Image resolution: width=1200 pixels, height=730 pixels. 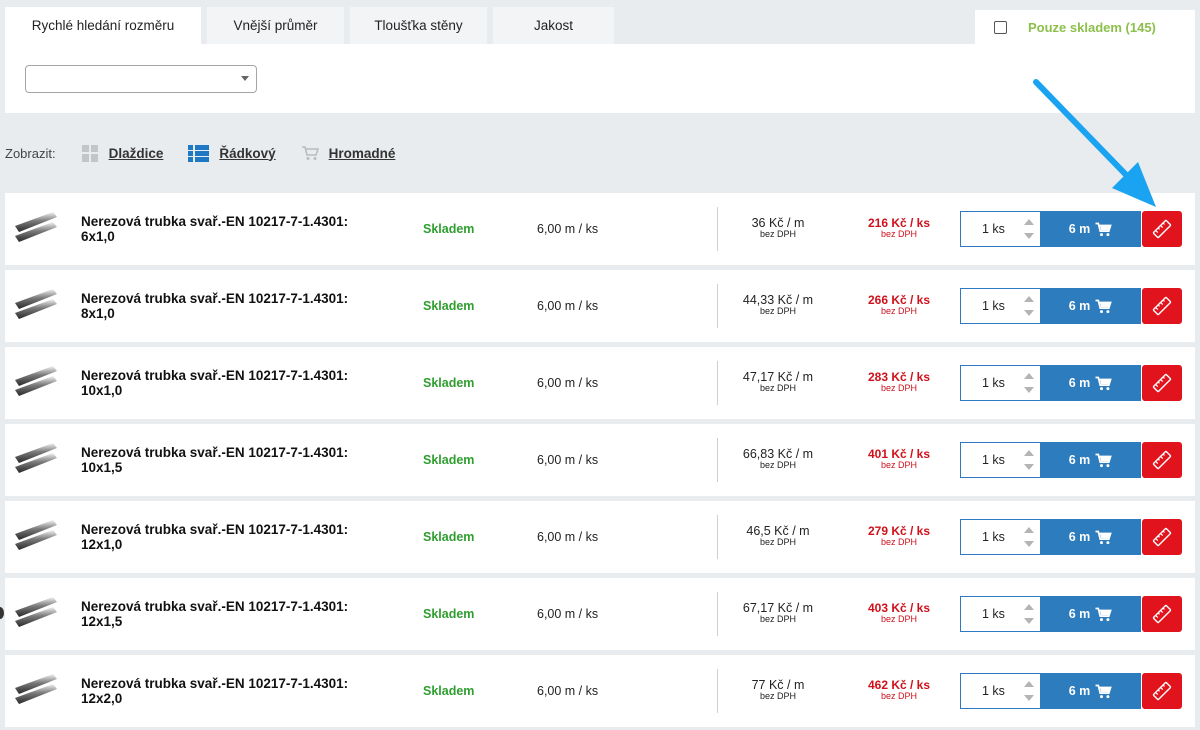 What do you see at coordinates (247, 153) in the screenshot?
I see `view-rows-label: Řádkový` at bounding box center [247, 153].